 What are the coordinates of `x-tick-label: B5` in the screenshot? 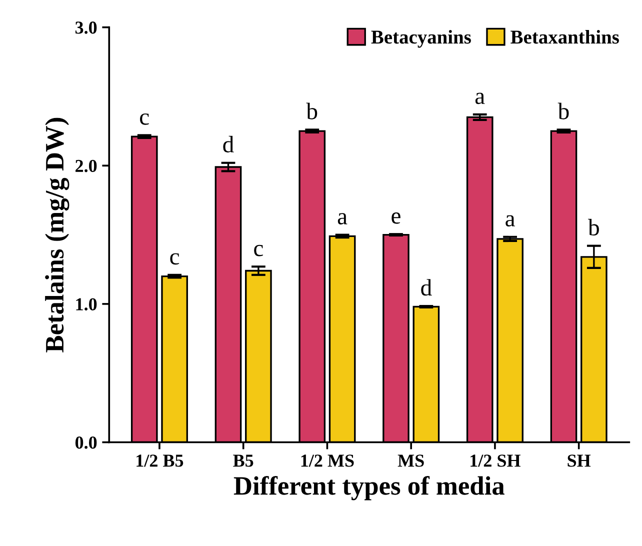 It's located at (243, 460).